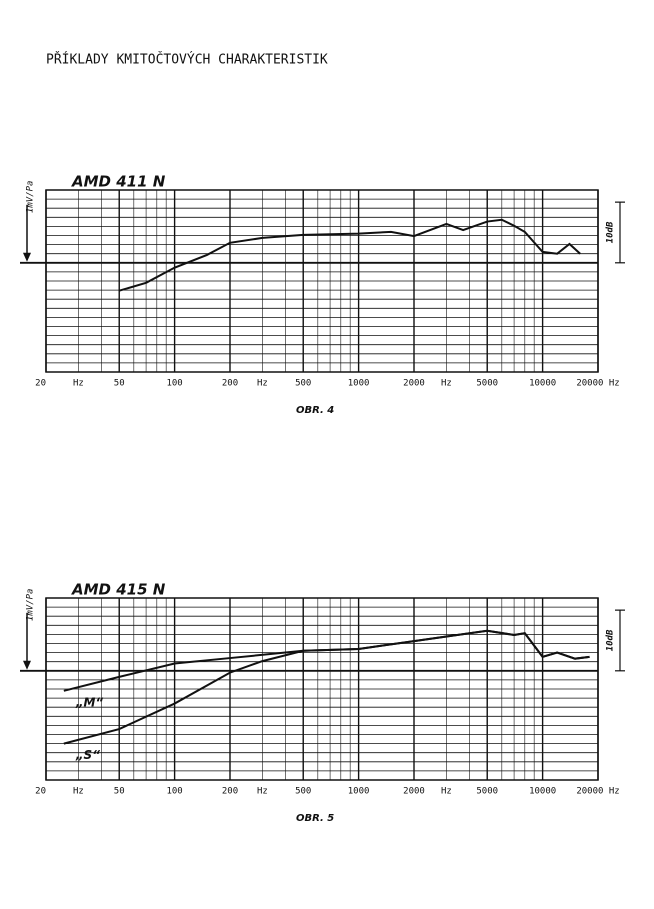 The width and height of the screenshot is (654, 909). What do you see at coordinates (87, 755) in the screenshot?
I see `series-label: „S“` at bounding box center [87, 755].